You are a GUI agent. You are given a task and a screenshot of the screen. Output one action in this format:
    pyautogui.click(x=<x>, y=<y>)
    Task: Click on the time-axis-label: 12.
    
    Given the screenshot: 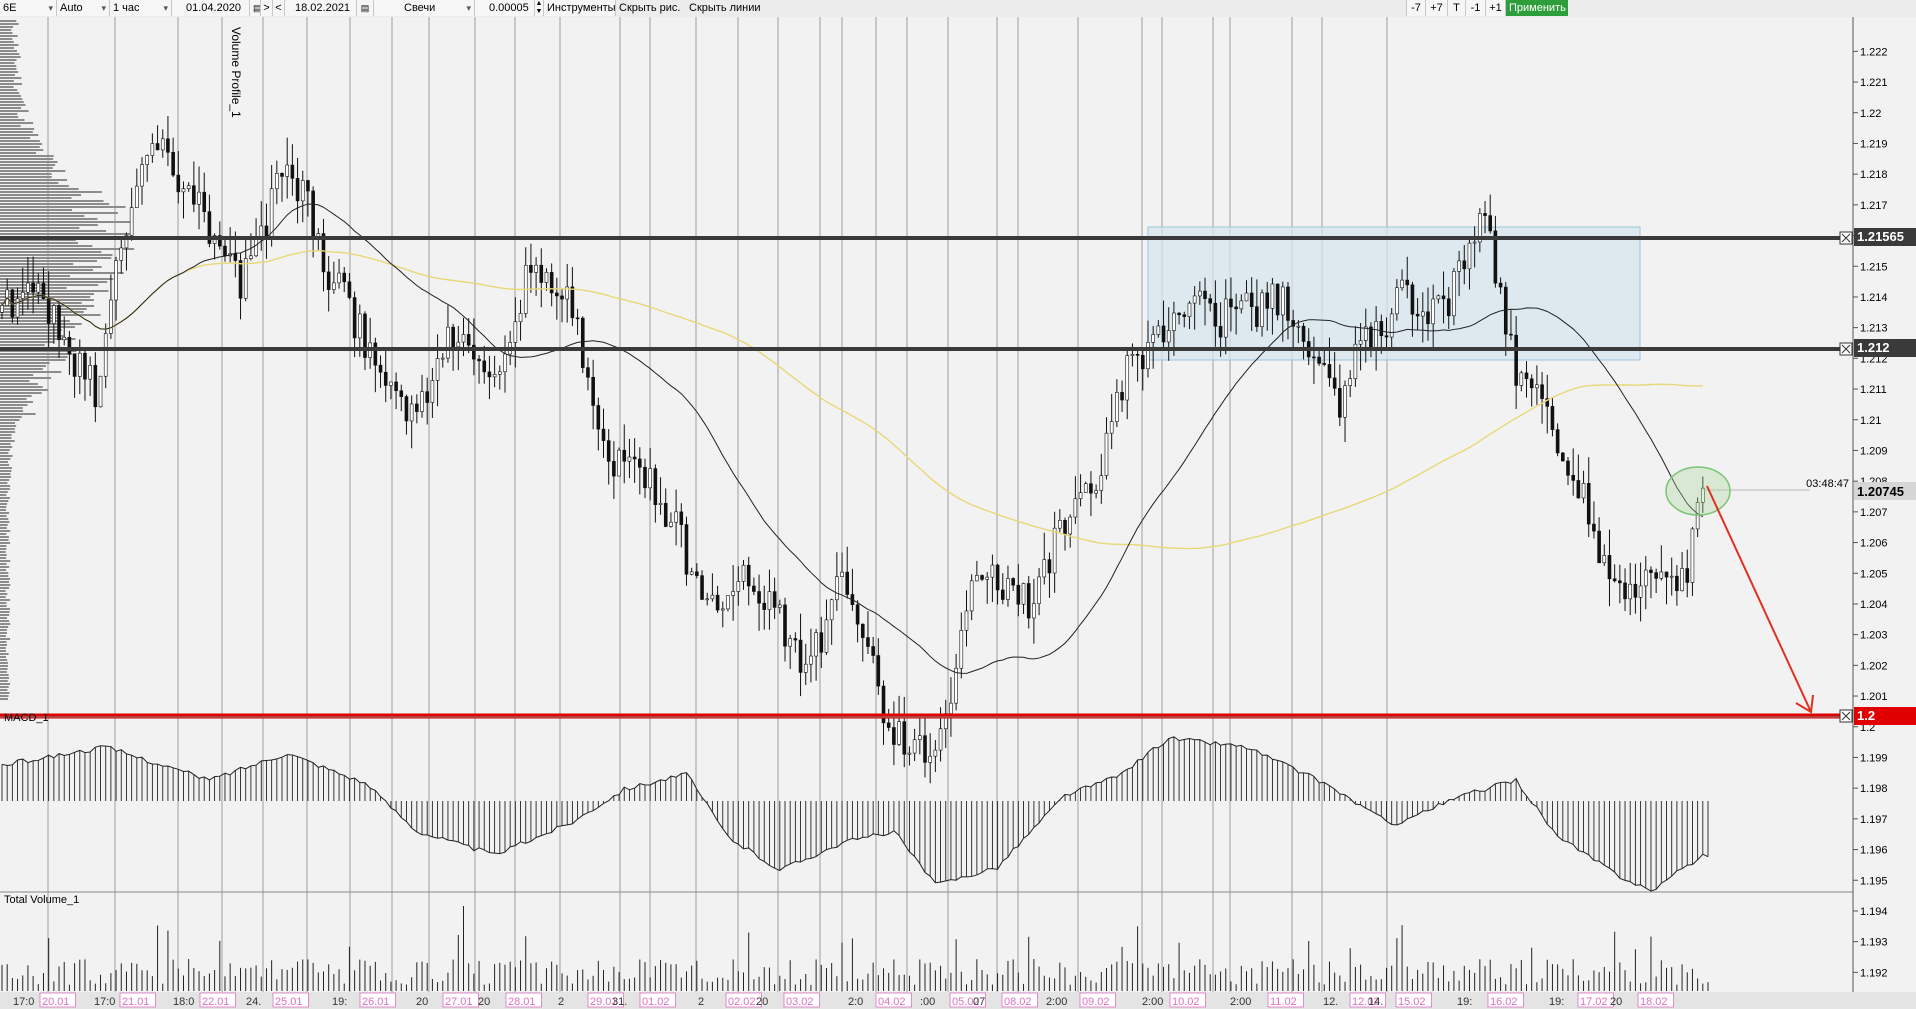 What is the action you would take?
    pyautogui.click(x=1330, y=1002)
    